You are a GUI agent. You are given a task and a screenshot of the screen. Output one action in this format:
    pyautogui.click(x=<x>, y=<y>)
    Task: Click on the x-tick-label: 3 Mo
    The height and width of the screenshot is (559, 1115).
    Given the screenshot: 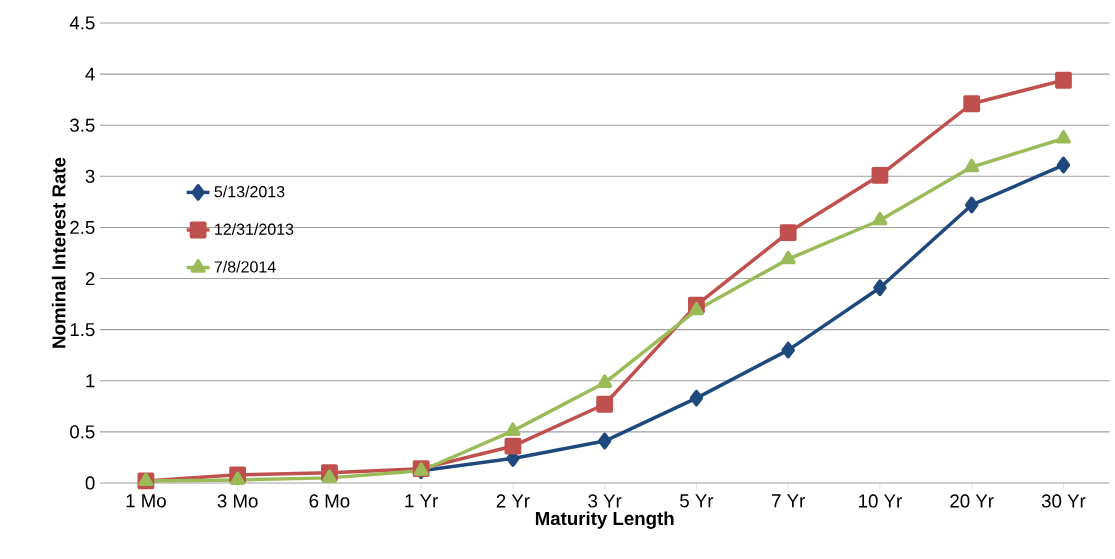 What is the action you would take?
    pyautogui.click(x=237, y=501)
    